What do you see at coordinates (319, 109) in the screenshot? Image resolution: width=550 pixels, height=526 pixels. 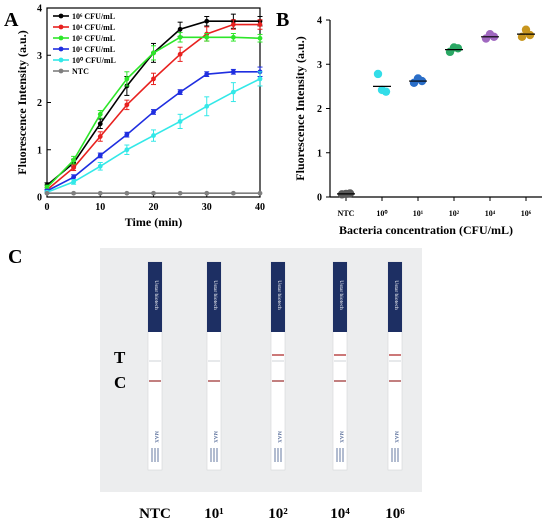 I see `y-tick-label-b: 2` at bounding box center [319, 109].